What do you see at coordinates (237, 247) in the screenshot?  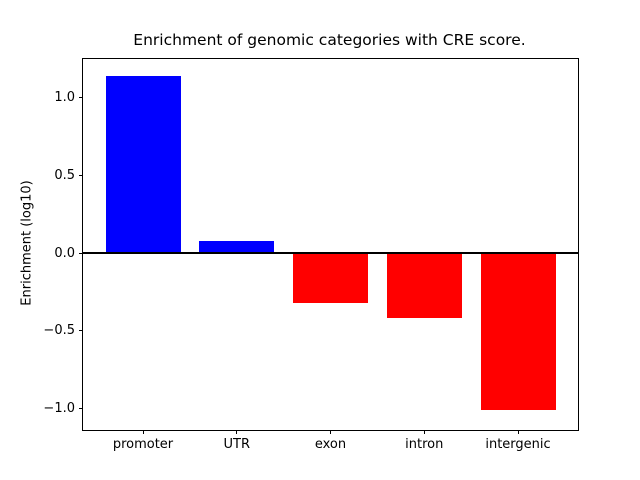 I see `bar-UTR` at bounding box center [237, 247].